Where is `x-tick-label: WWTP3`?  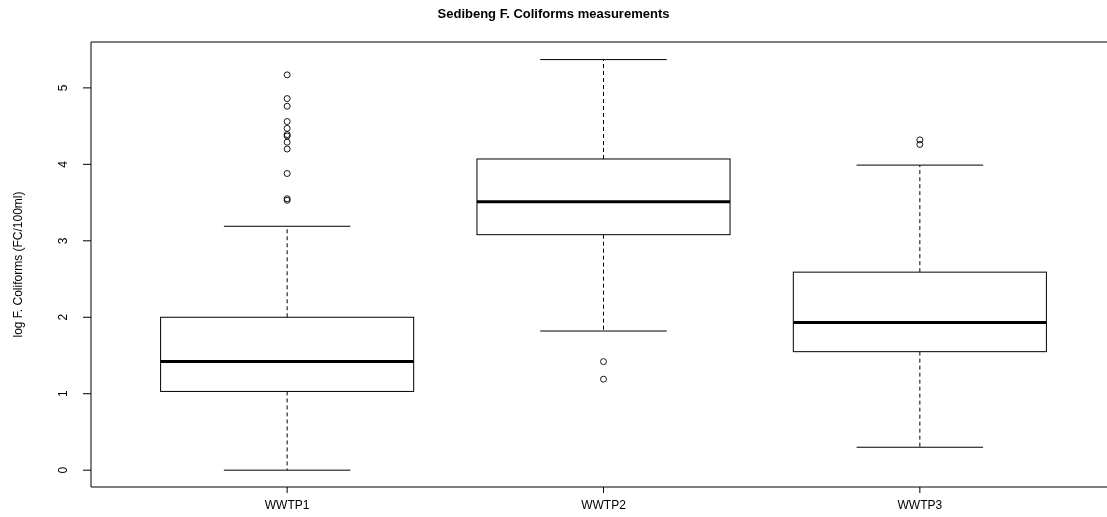
x-tick-label: WWTP3 is located at coordinates (920, 505).